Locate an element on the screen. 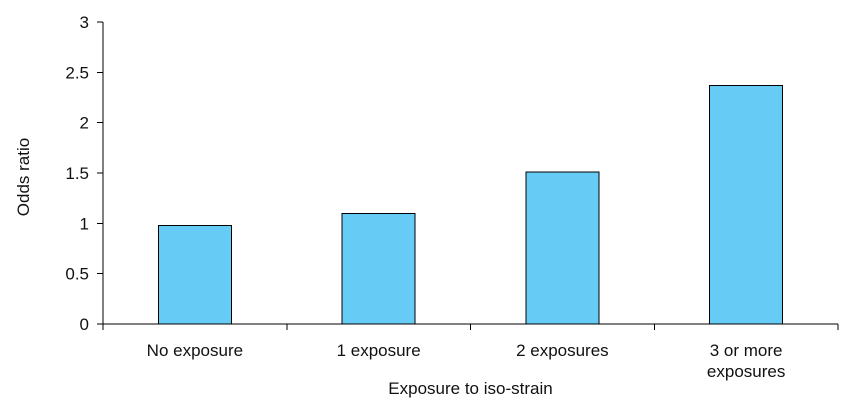 The image size is (845, 401). x-tick-label: 1 exposure is located at coordinates (379, 350).